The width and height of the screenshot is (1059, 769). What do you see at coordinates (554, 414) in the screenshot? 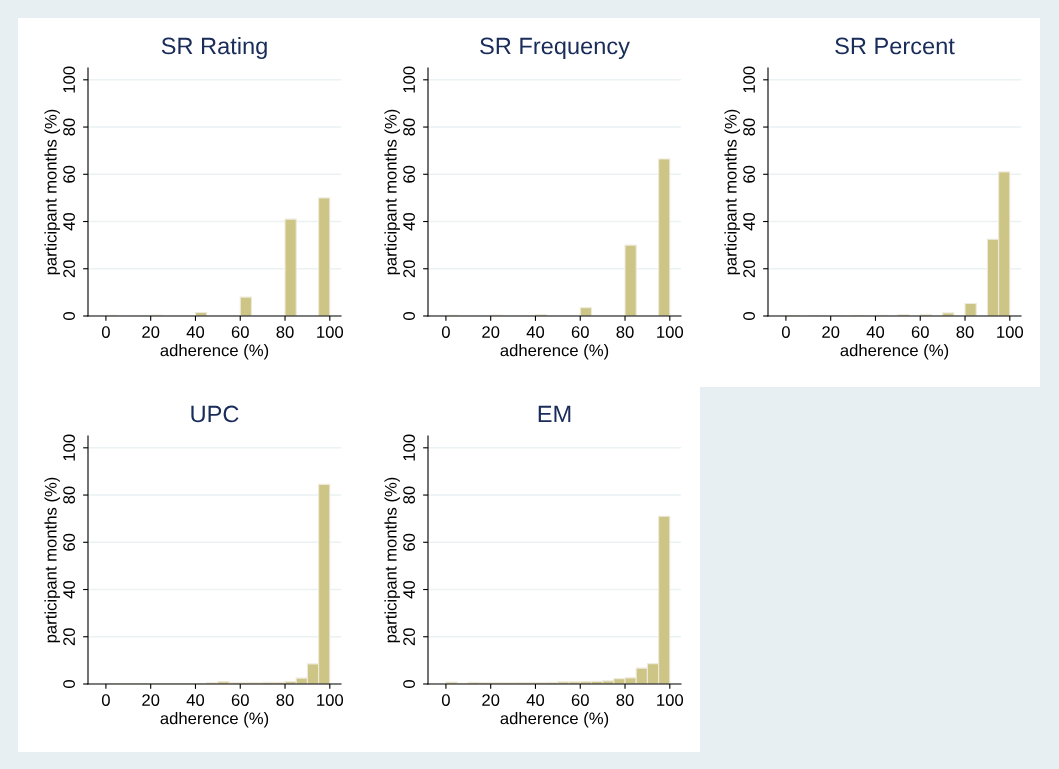
I see `chart-title: EM` at bounding box center [554, 414].